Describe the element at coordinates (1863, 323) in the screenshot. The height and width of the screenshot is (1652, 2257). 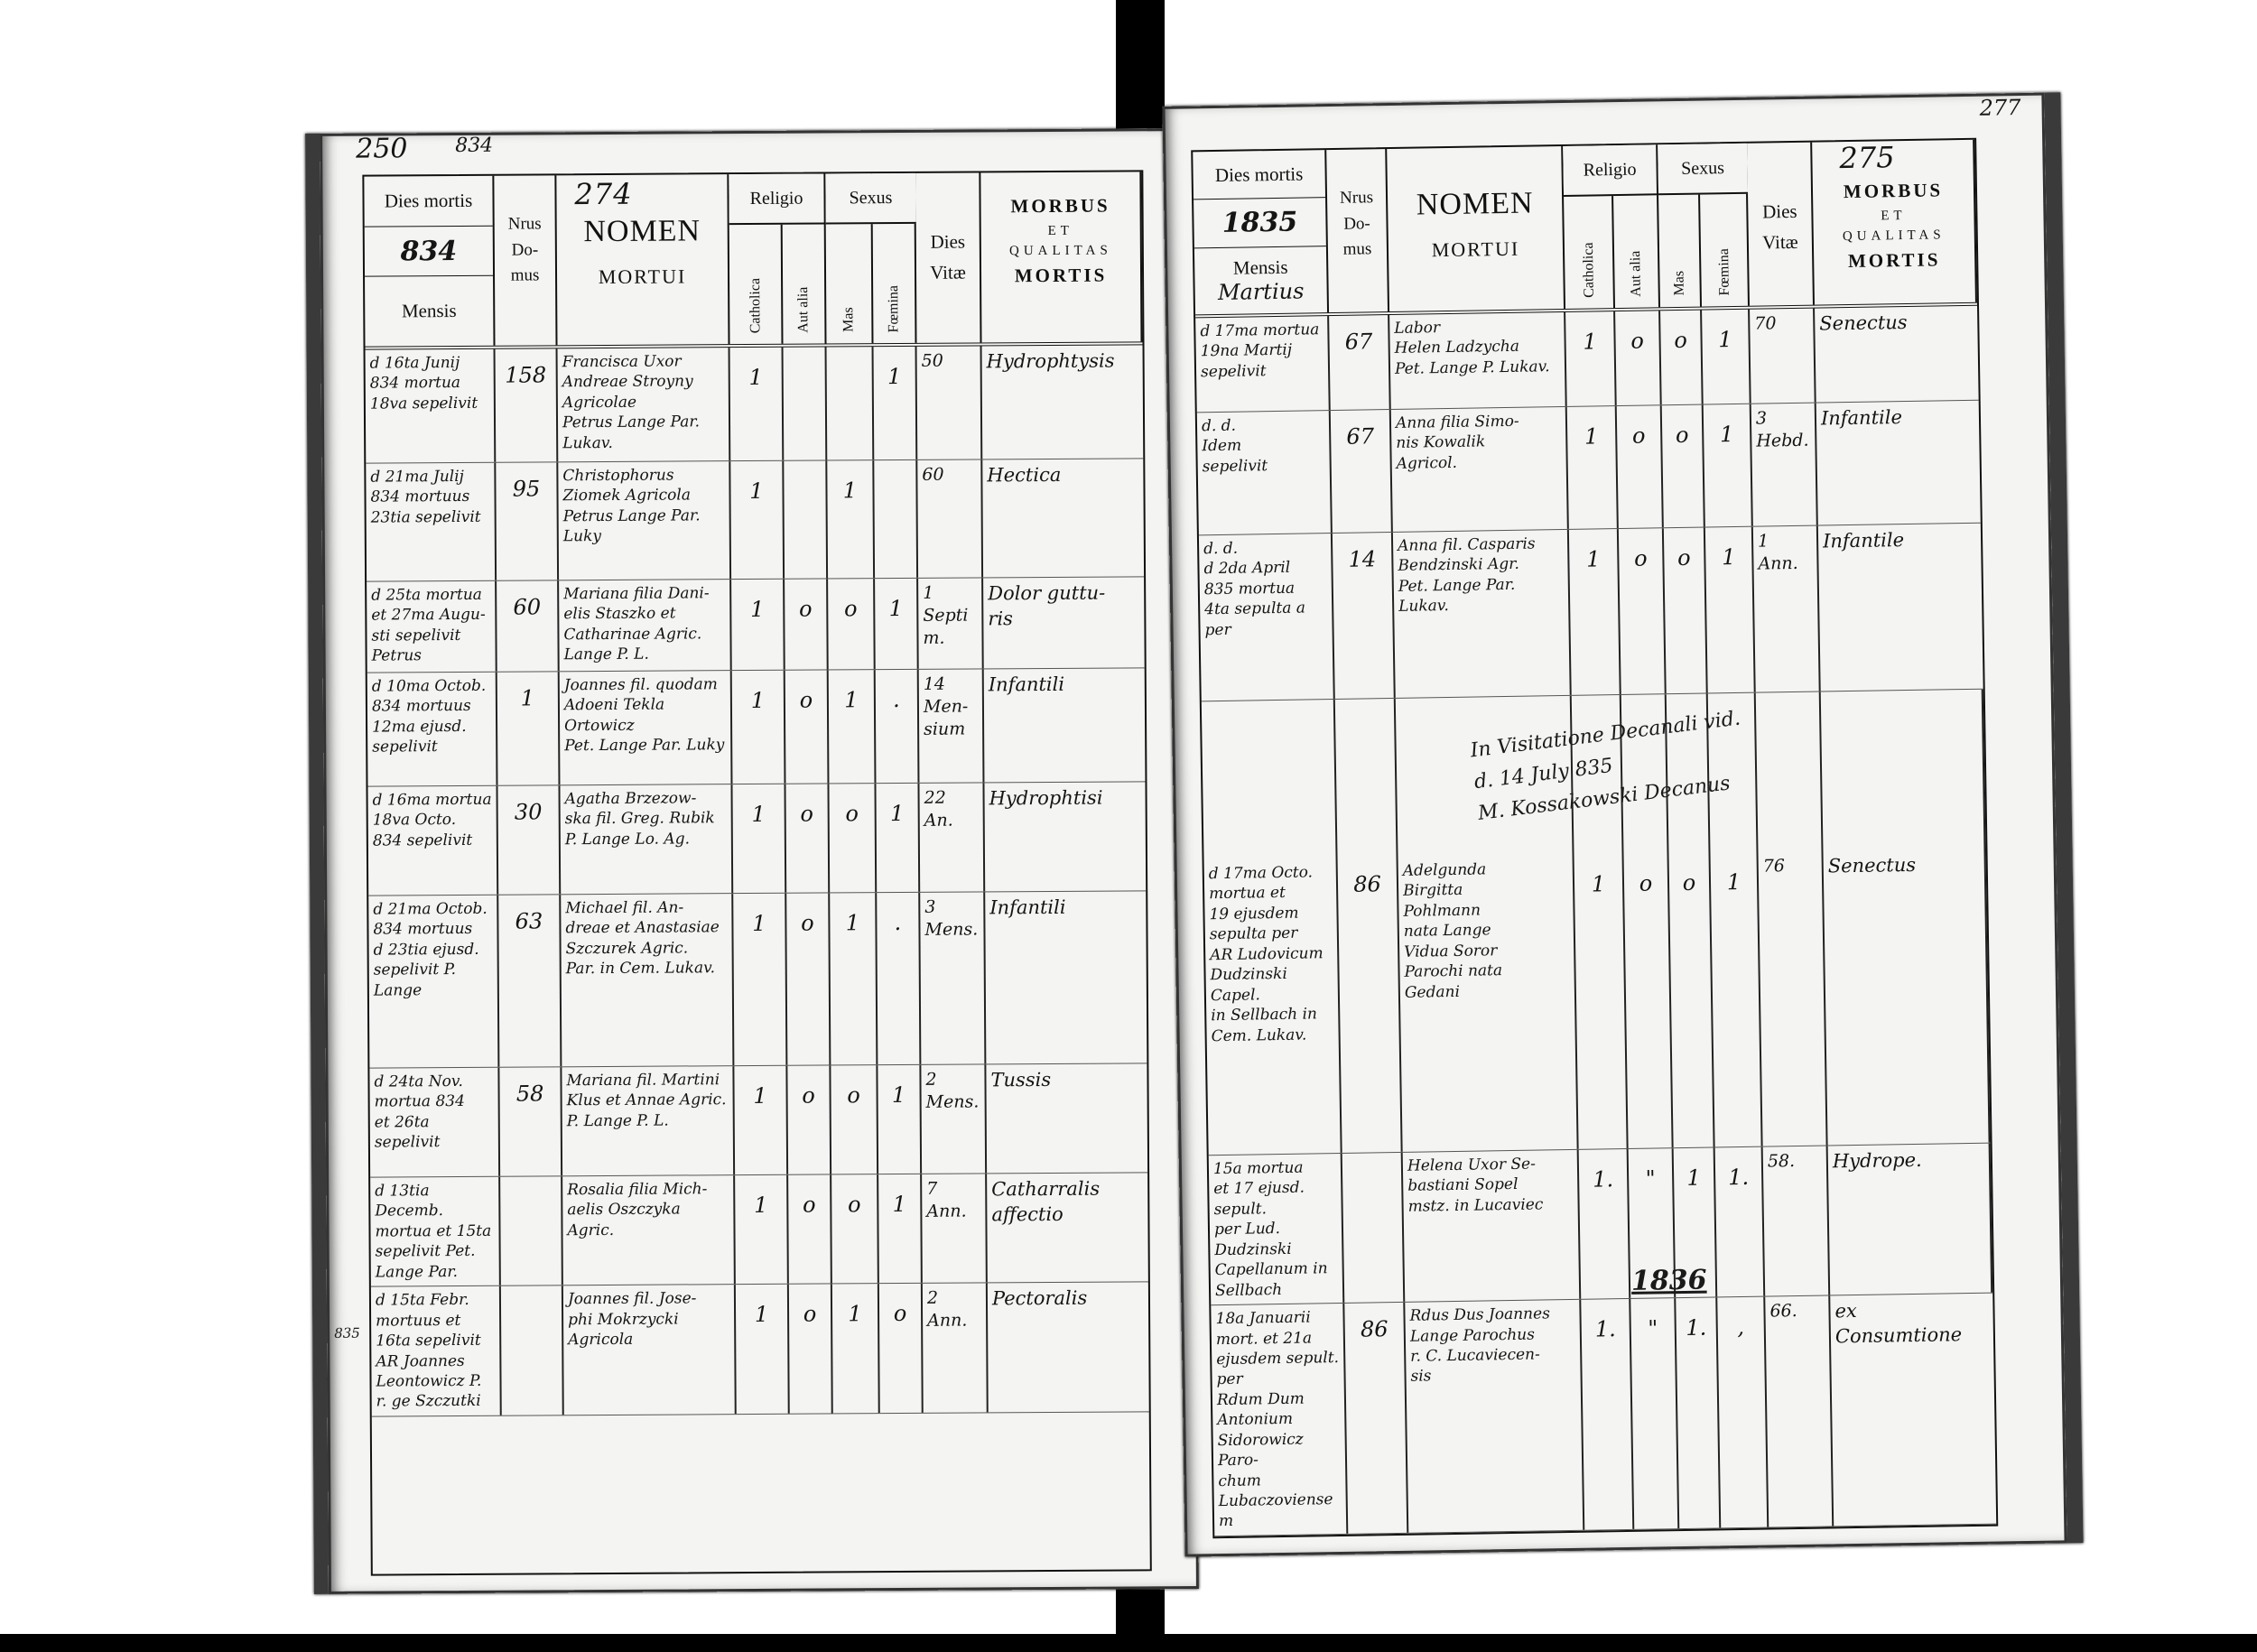
I see `cause-of-death-cell: Senectus` at that location.